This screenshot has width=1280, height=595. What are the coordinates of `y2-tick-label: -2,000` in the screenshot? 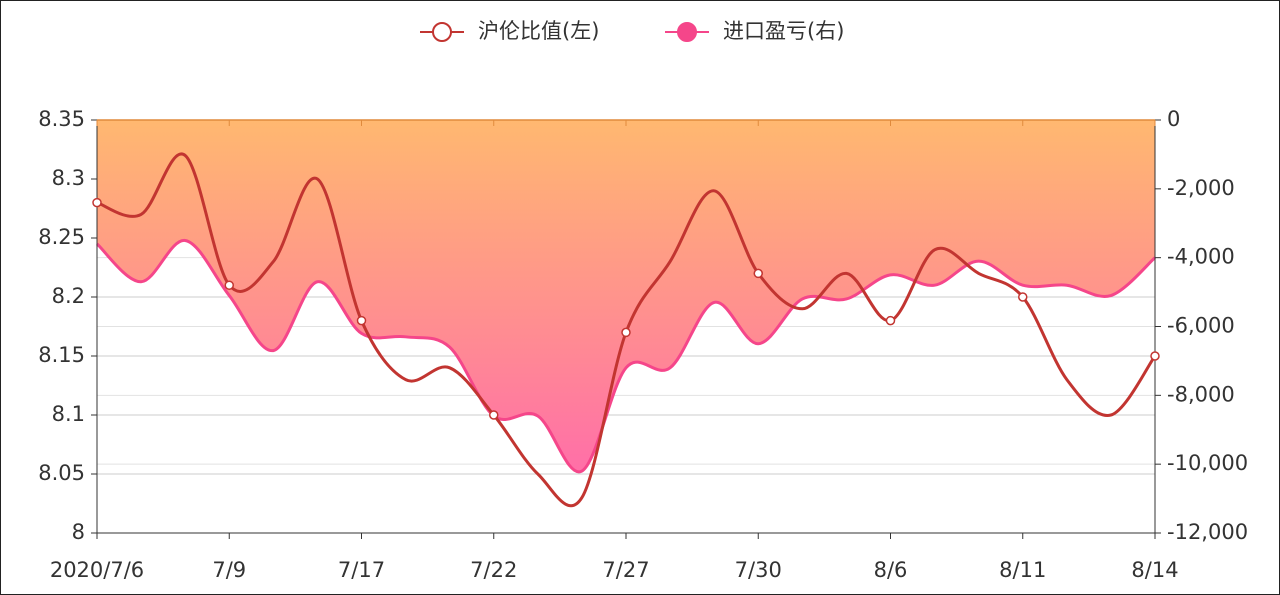 It's located at (1201, 188).